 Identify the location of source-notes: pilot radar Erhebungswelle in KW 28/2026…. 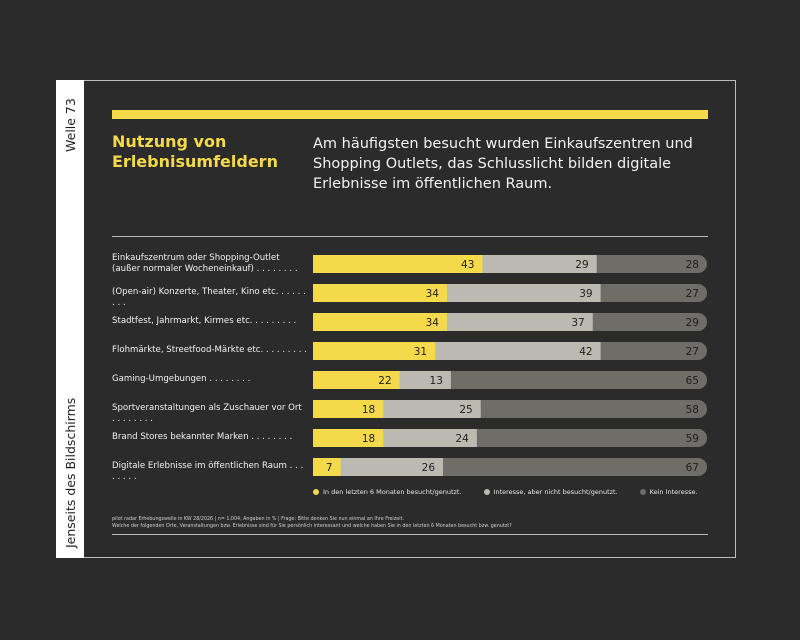
(392, 523).